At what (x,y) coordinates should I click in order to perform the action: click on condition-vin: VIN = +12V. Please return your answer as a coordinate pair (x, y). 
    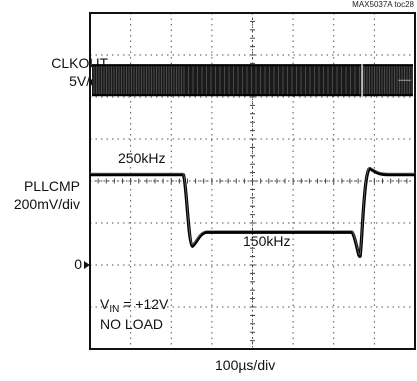
    Looking at the image, I should click on (134, 307).